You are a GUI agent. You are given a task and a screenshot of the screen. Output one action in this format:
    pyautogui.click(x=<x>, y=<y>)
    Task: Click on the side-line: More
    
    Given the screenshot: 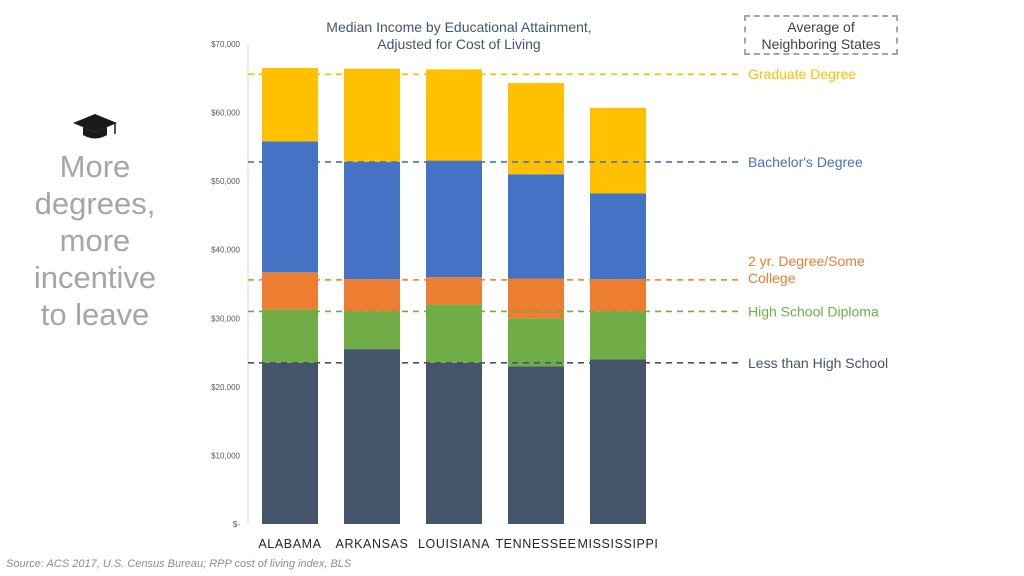 What is the action you would take?
    pyautogui.click(x=95, y=166)
    